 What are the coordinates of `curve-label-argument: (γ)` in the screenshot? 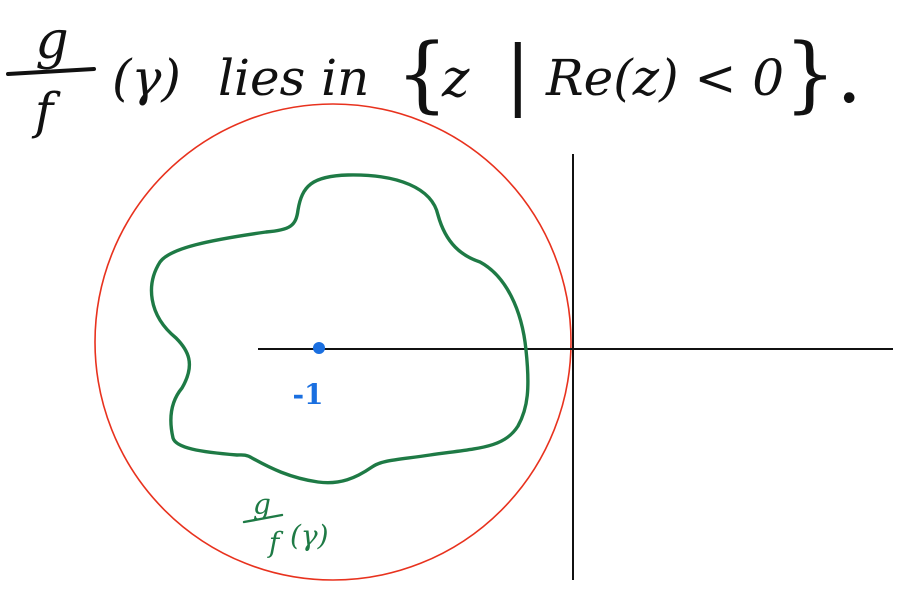 It's located at (309, 535).